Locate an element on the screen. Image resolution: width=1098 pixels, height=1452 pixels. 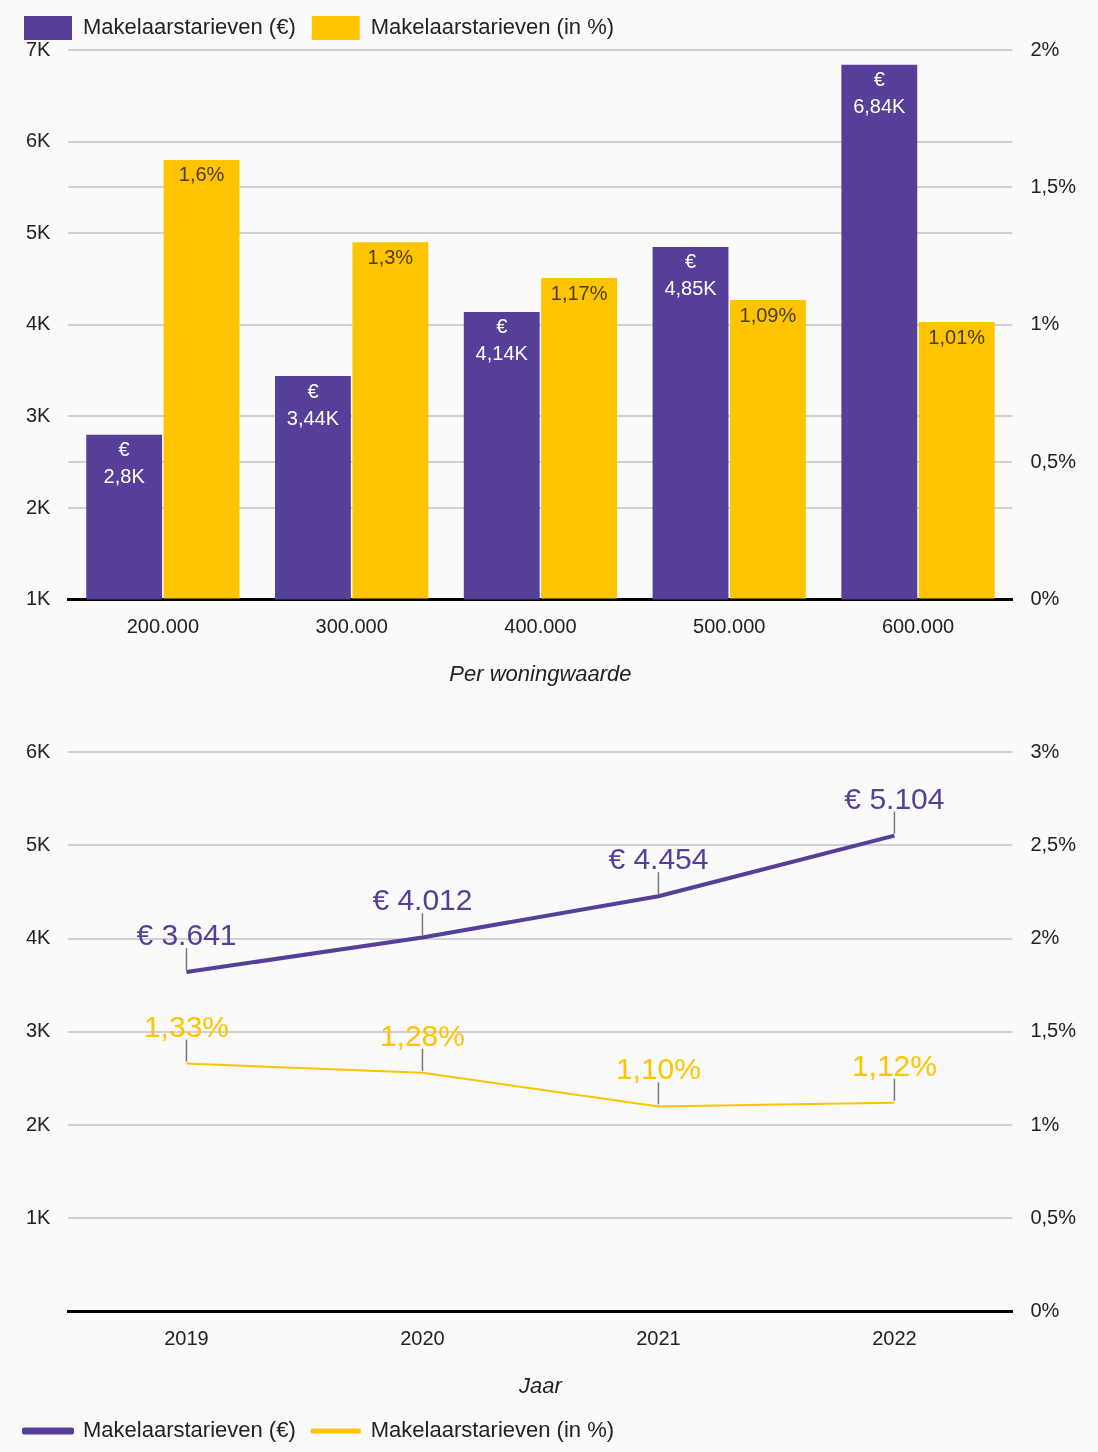
data-label: € 4,85K is located at coordinates (691, 275).